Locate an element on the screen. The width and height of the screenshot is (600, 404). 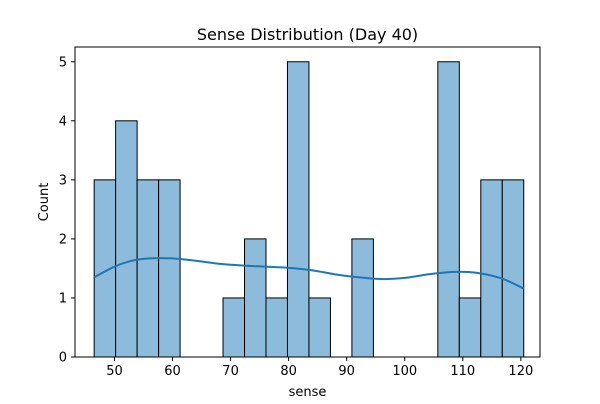
x-tick-label: 110 is located at coordinates (462, 371).